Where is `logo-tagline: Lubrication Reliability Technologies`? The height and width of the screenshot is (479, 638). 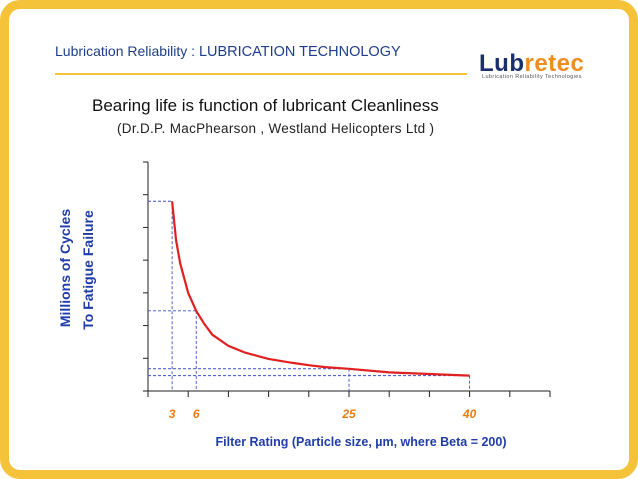
logo-tagline: Lubrication Reliability Technologies is located at coordinates (532, 77).